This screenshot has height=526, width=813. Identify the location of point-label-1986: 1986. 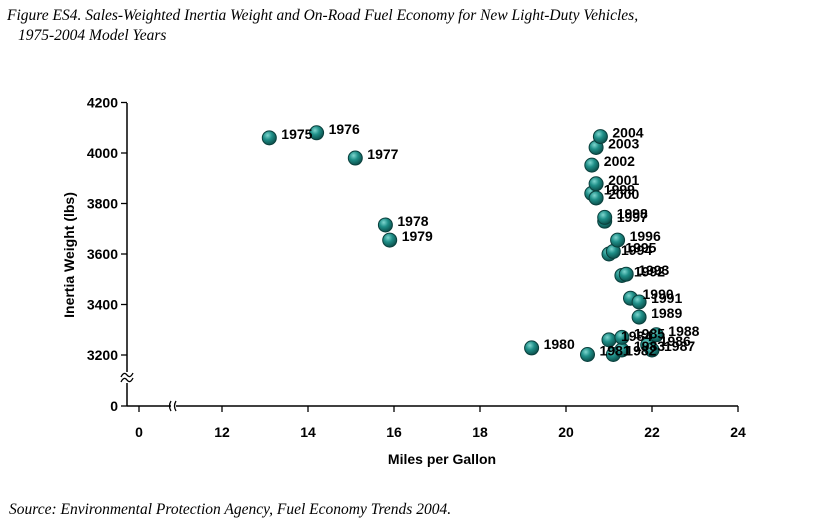
(675, 341).